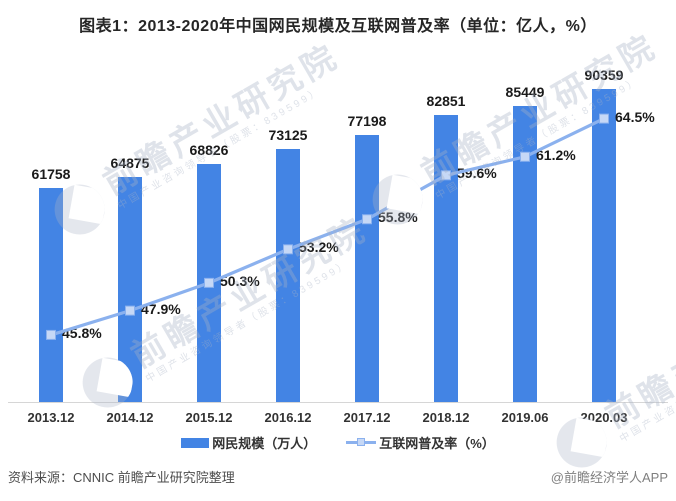  Describe the element at coordinates (209, 417) in the screenshot. I see `x-axis-label: 2015.12` at that location.